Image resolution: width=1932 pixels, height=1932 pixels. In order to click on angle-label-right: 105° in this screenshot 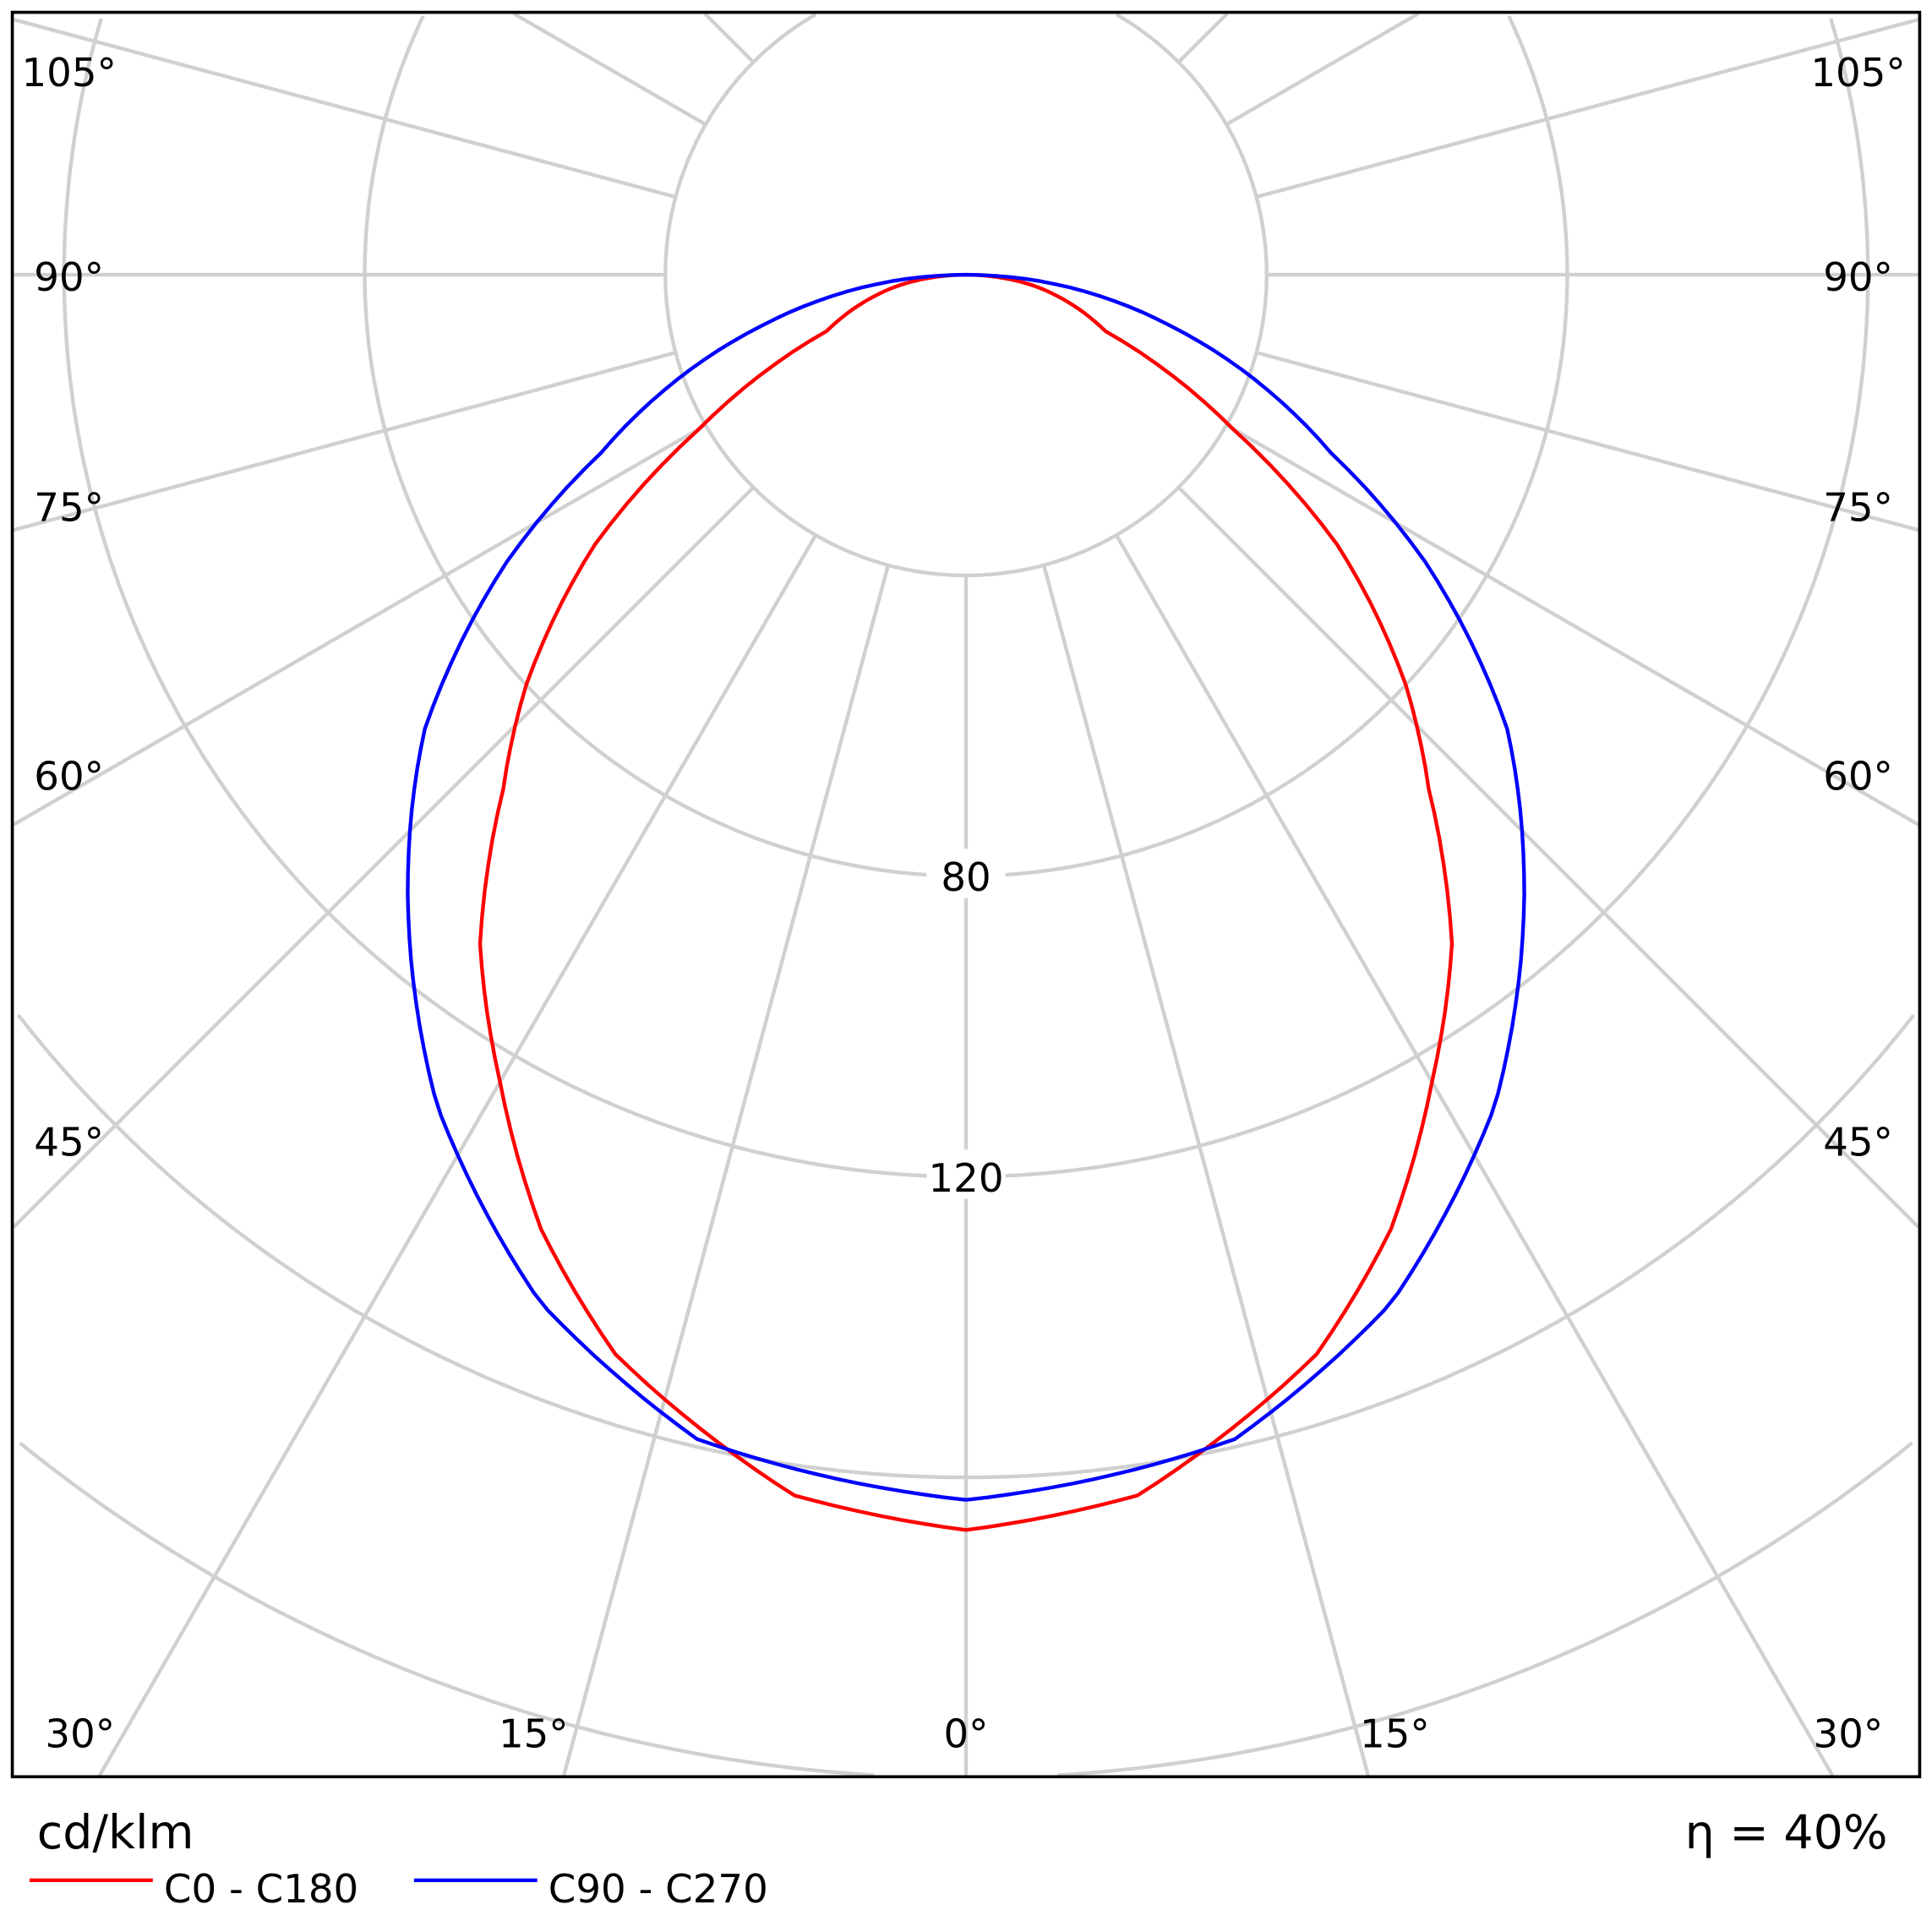, I will do `click(1857, 73)`.